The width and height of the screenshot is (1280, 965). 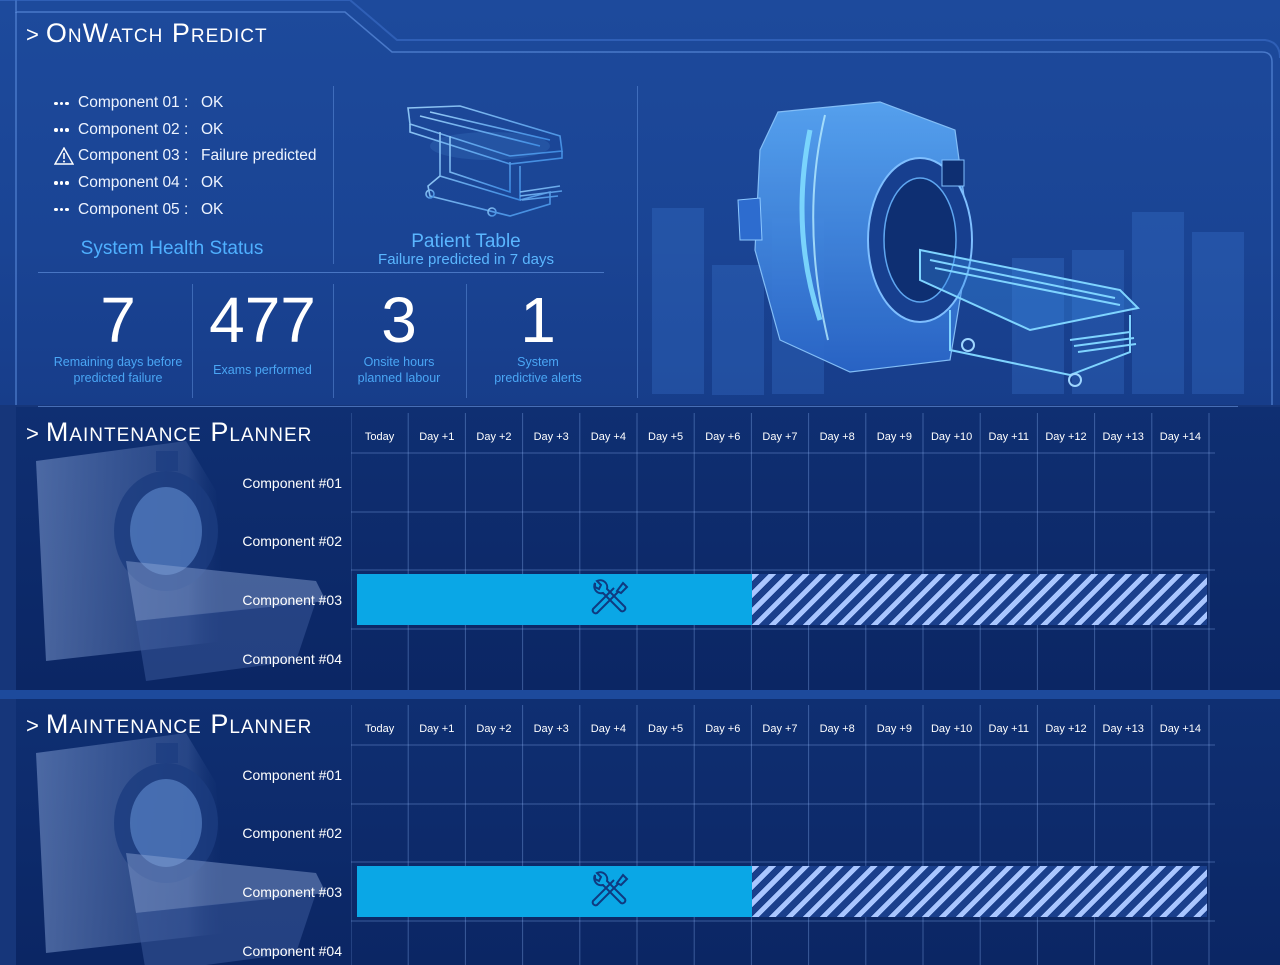 I want to click on health-item-component-05: Component 05 : OK, so click(x=194, y=209).